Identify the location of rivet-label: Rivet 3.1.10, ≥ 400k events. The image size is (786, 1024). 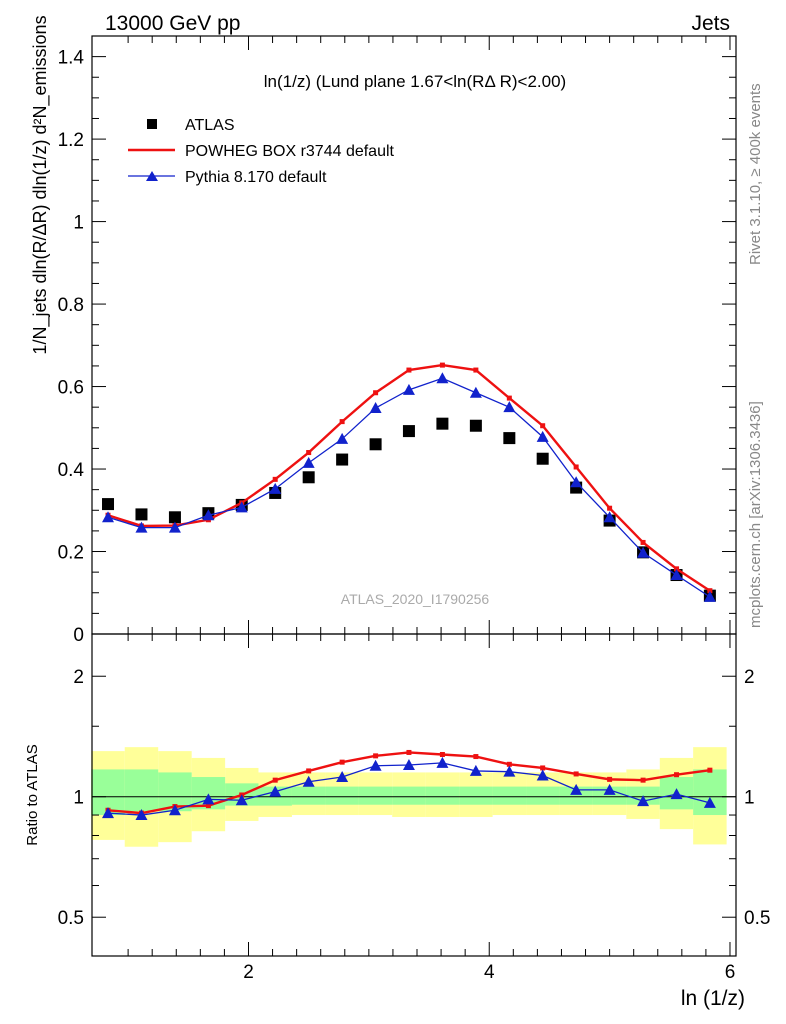
(755, 174).